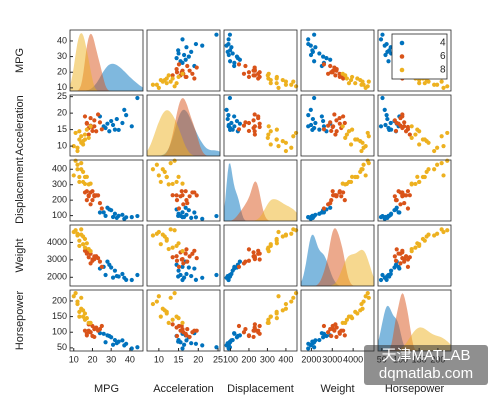 The image size is (500, 400). Describe the element at coordinates (59, 169) in the screenshot. I see `y-tick-label: 400` at that location.